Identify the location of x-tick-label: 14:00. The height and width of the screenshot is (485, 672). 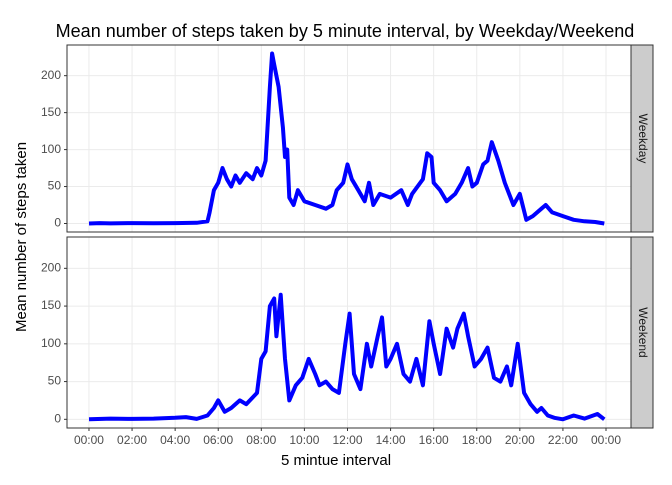
(391, 440).